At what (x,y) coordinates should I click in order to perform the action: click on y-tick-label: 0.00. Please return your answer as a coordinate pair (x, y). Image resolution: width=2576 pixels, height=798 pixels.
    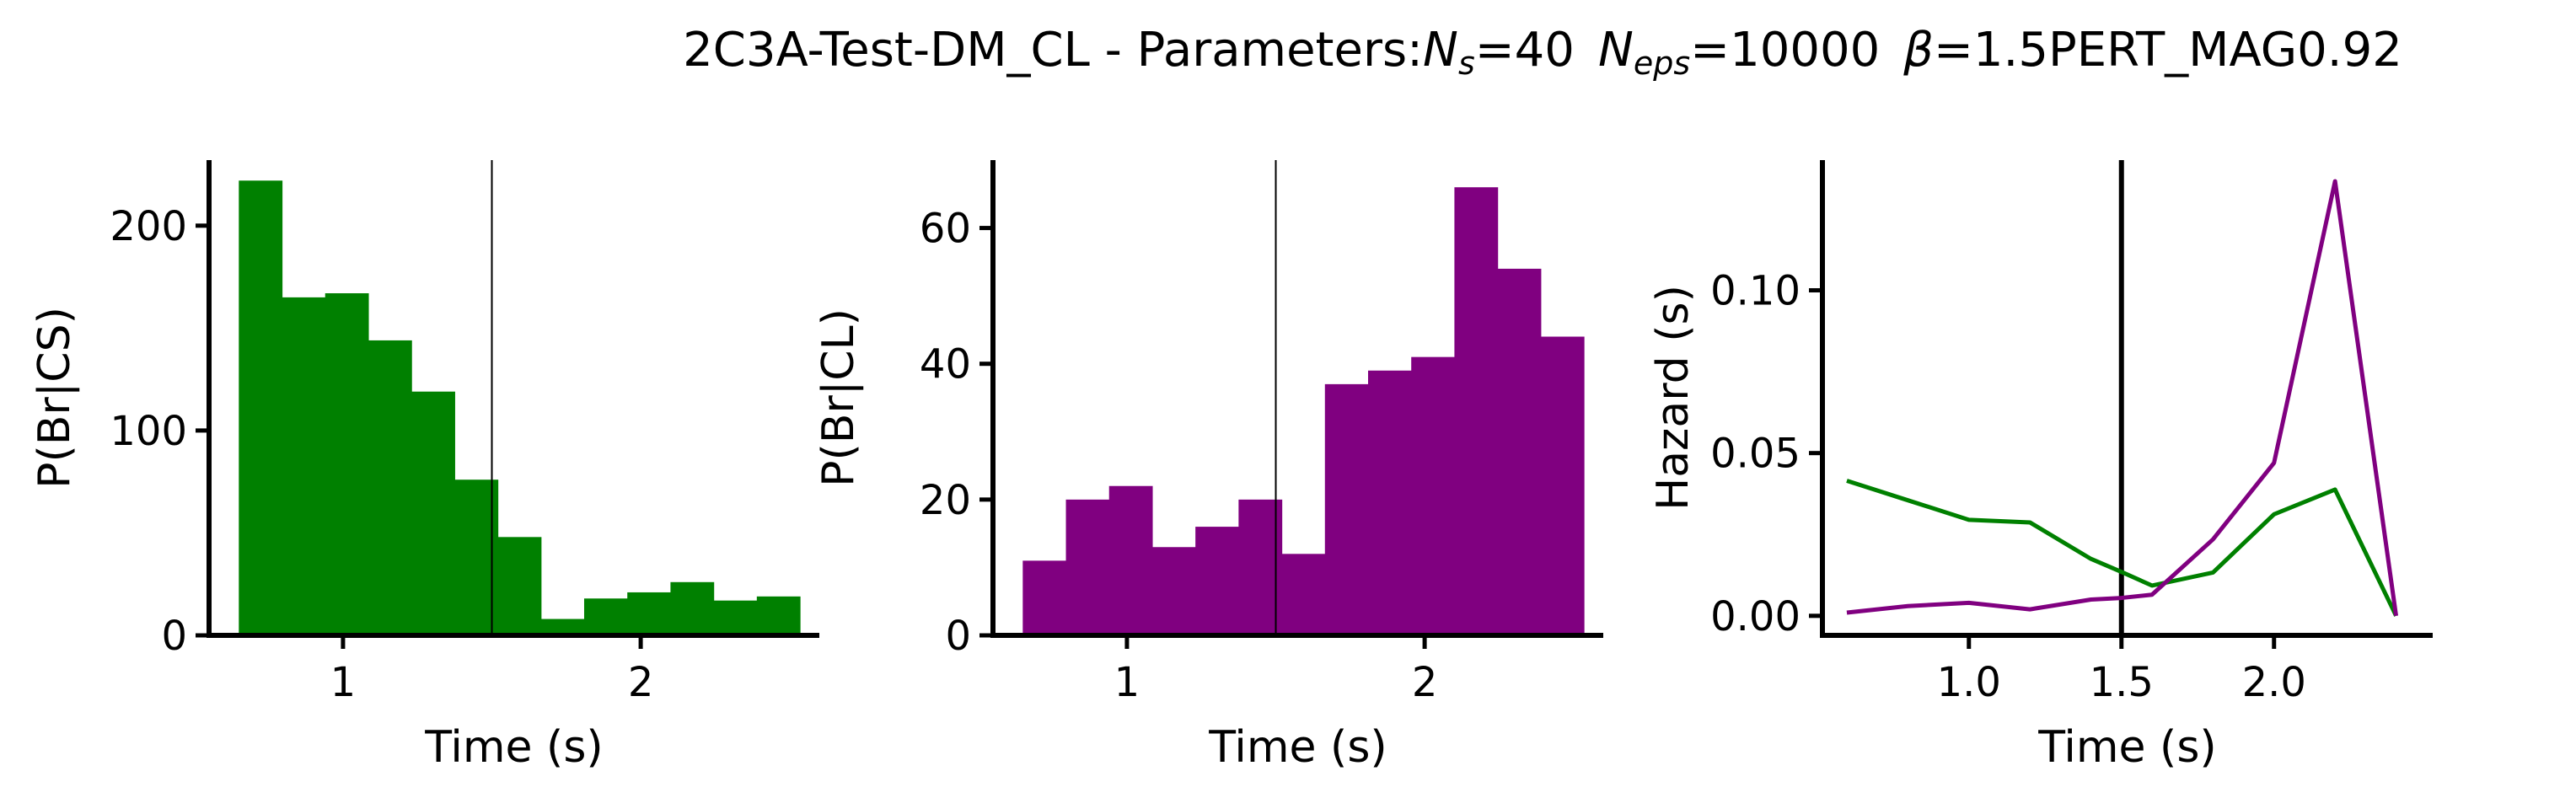
    Looking at the image, I should click on (1755, 617).